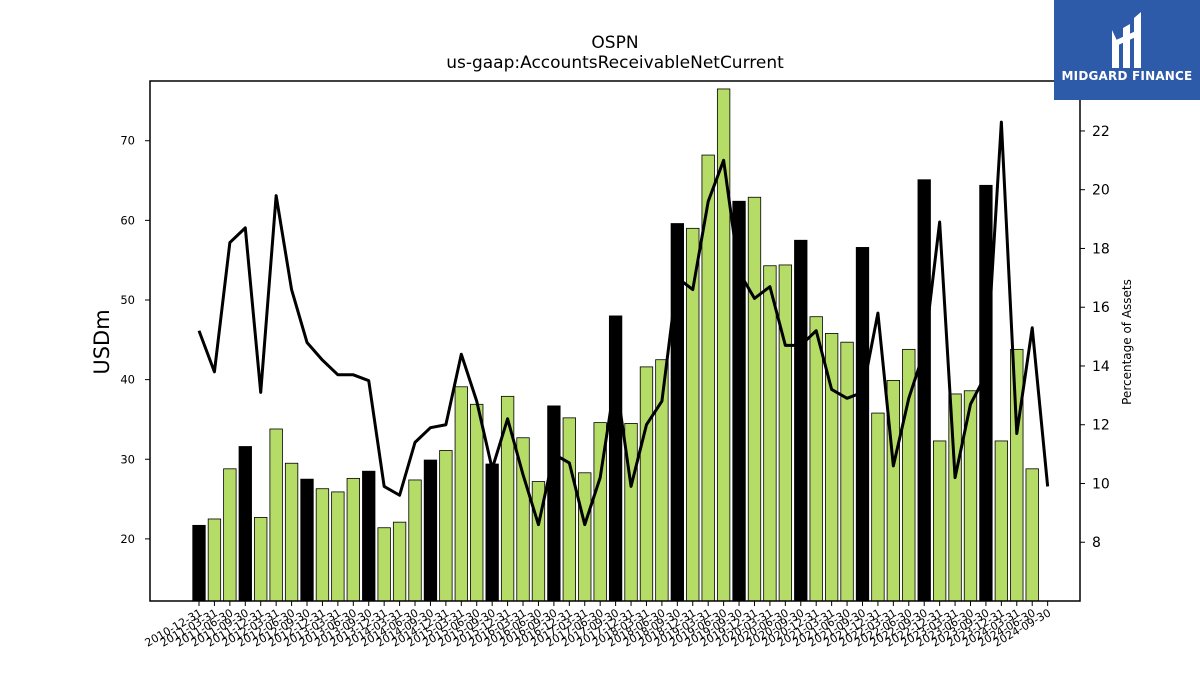 This screenshot has width=1200, height=675. Describe the element at coordinates (1101, 367) in the screenshot. I see `y2-tick-label: 14` at that location.